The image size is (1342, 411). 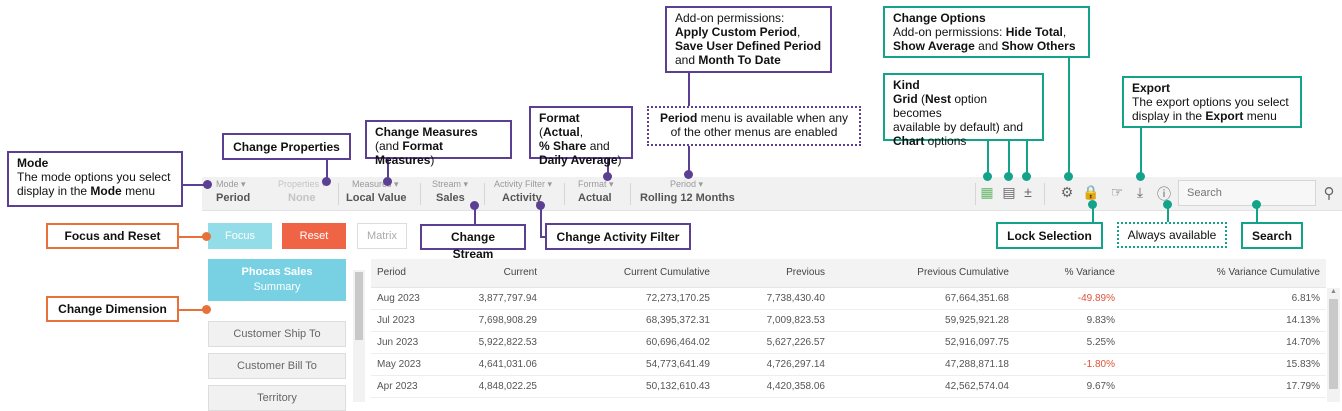 What do you see at coordinates (1049, 235) in the screenshot?
I see `callout-lock-selection: Lock Selection` at bounding box center [1049, 235].